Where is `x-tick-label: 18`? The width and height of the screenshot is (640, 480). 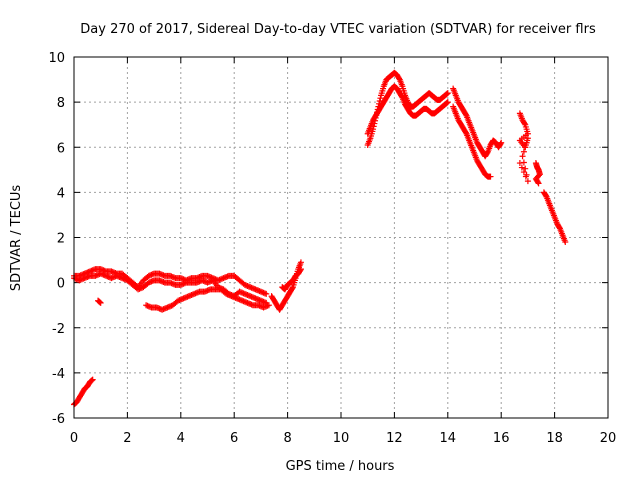
x-tick-label: 18 is located at coordinates (554, 438).